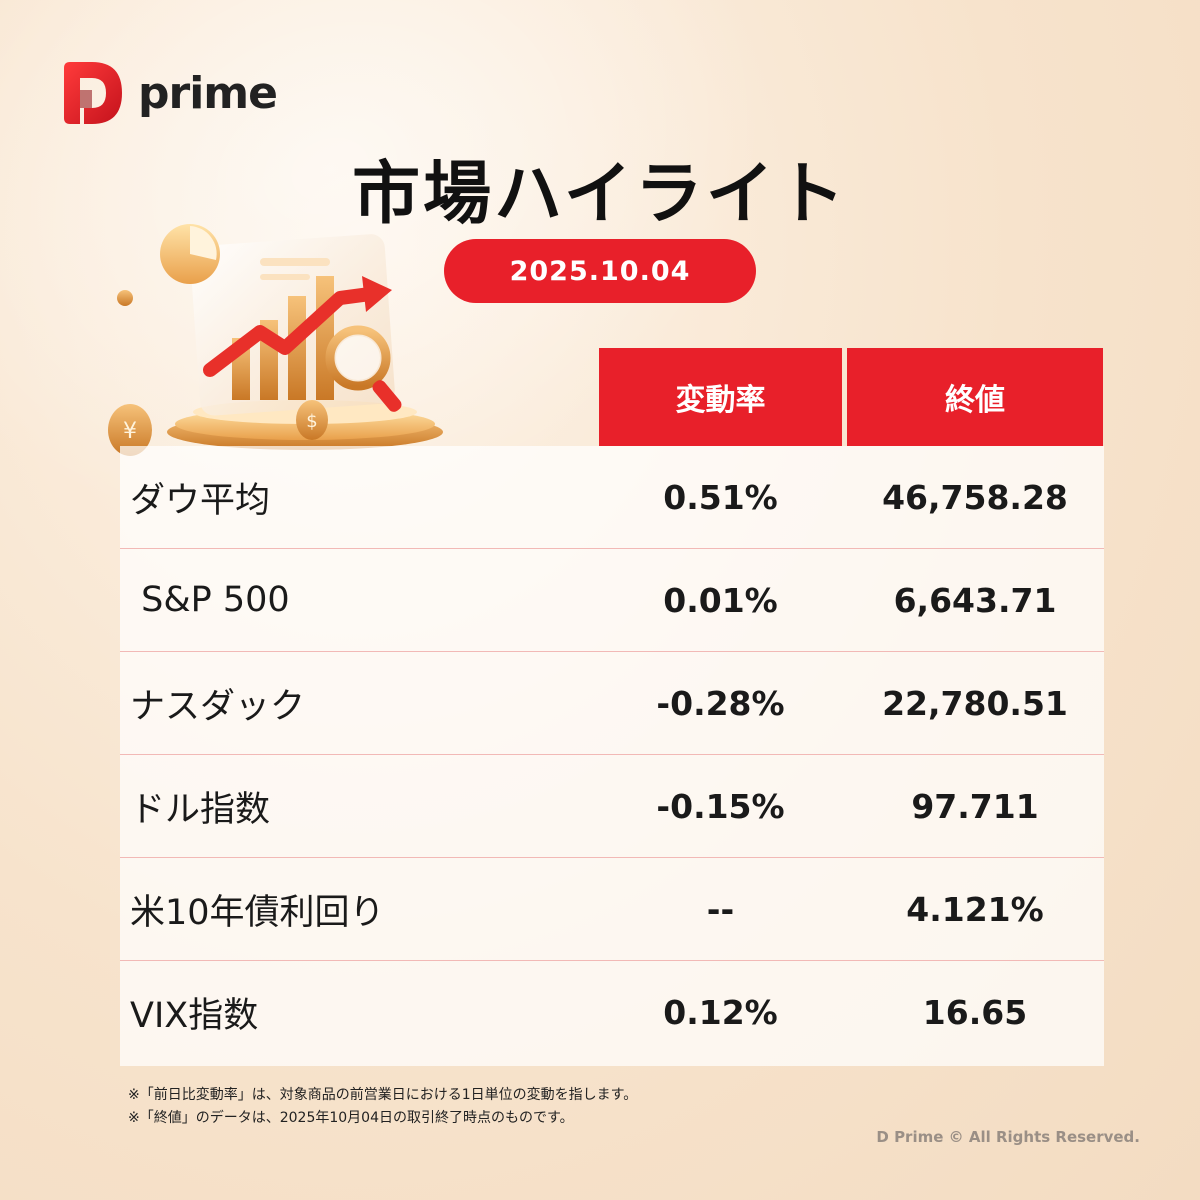 Image resolution: width=1200 pixels, height=1200 pixels. What do you see at coordinates (257, 912) in the screenshot?
I see `row-name: 米10年債利回り` at bounding box center [257, 912].